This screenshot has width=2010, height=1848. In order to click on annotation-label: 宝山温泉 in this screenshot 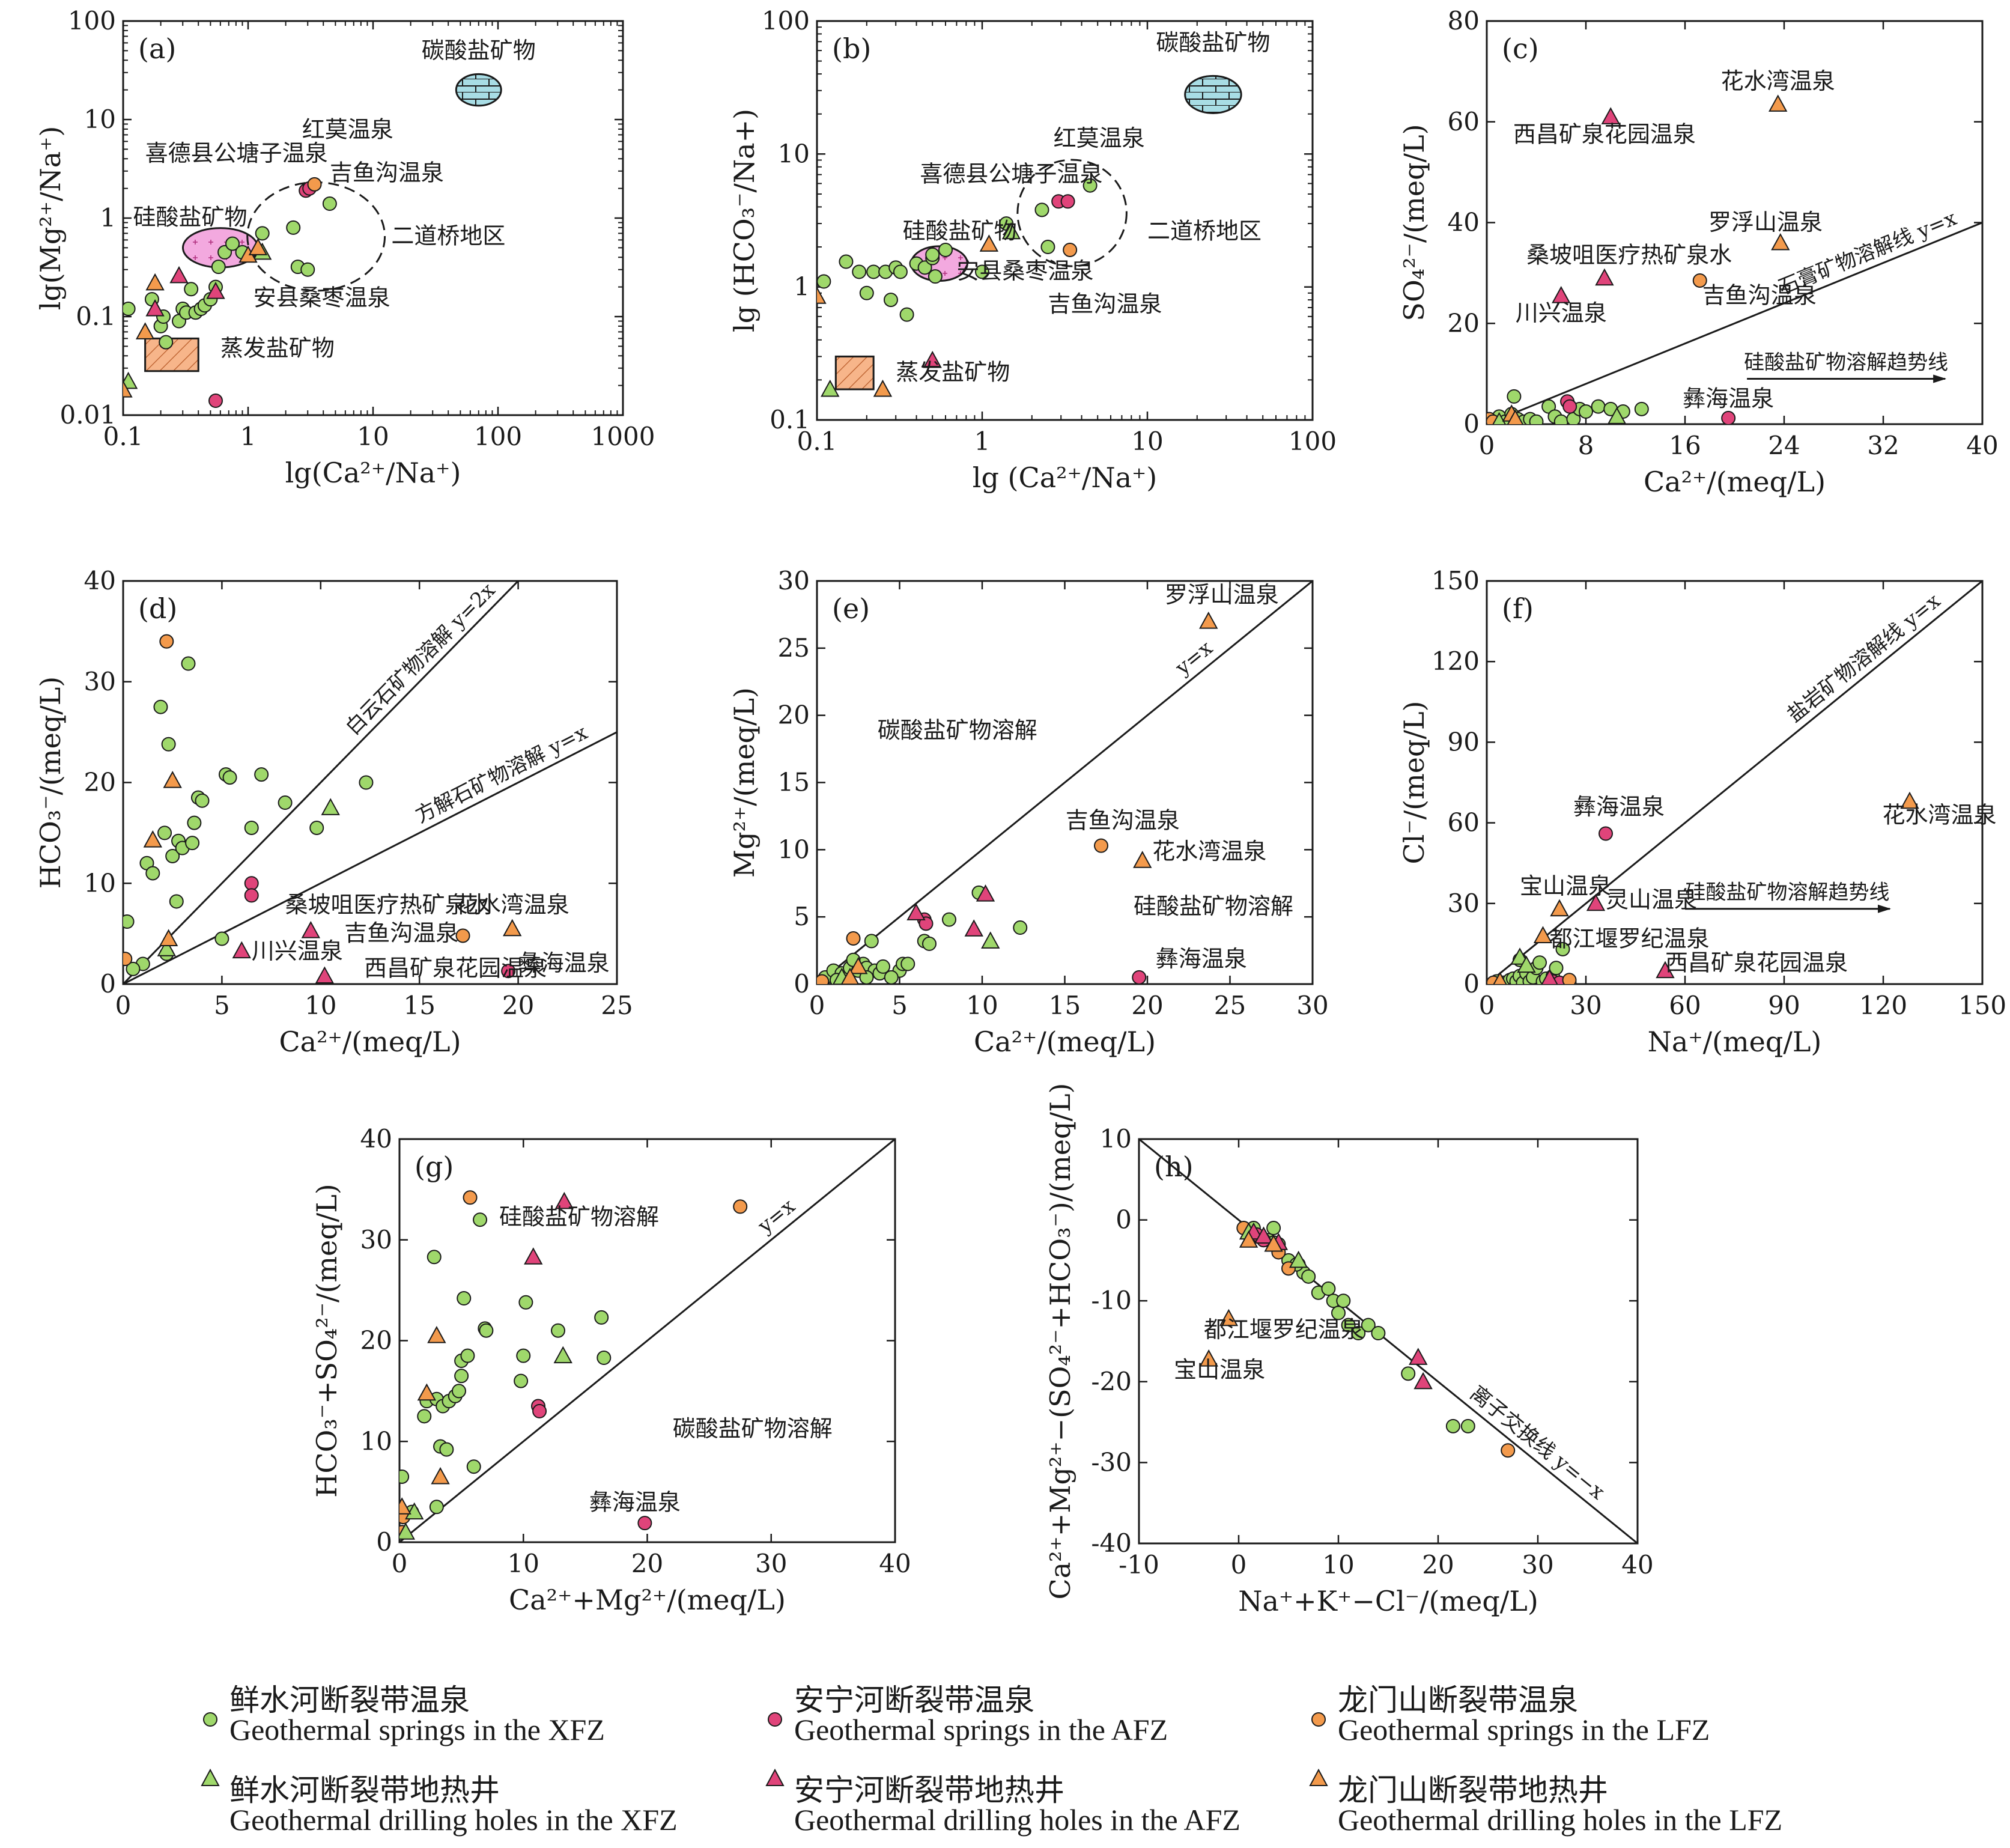, I will do `click(1219, 1370)`.